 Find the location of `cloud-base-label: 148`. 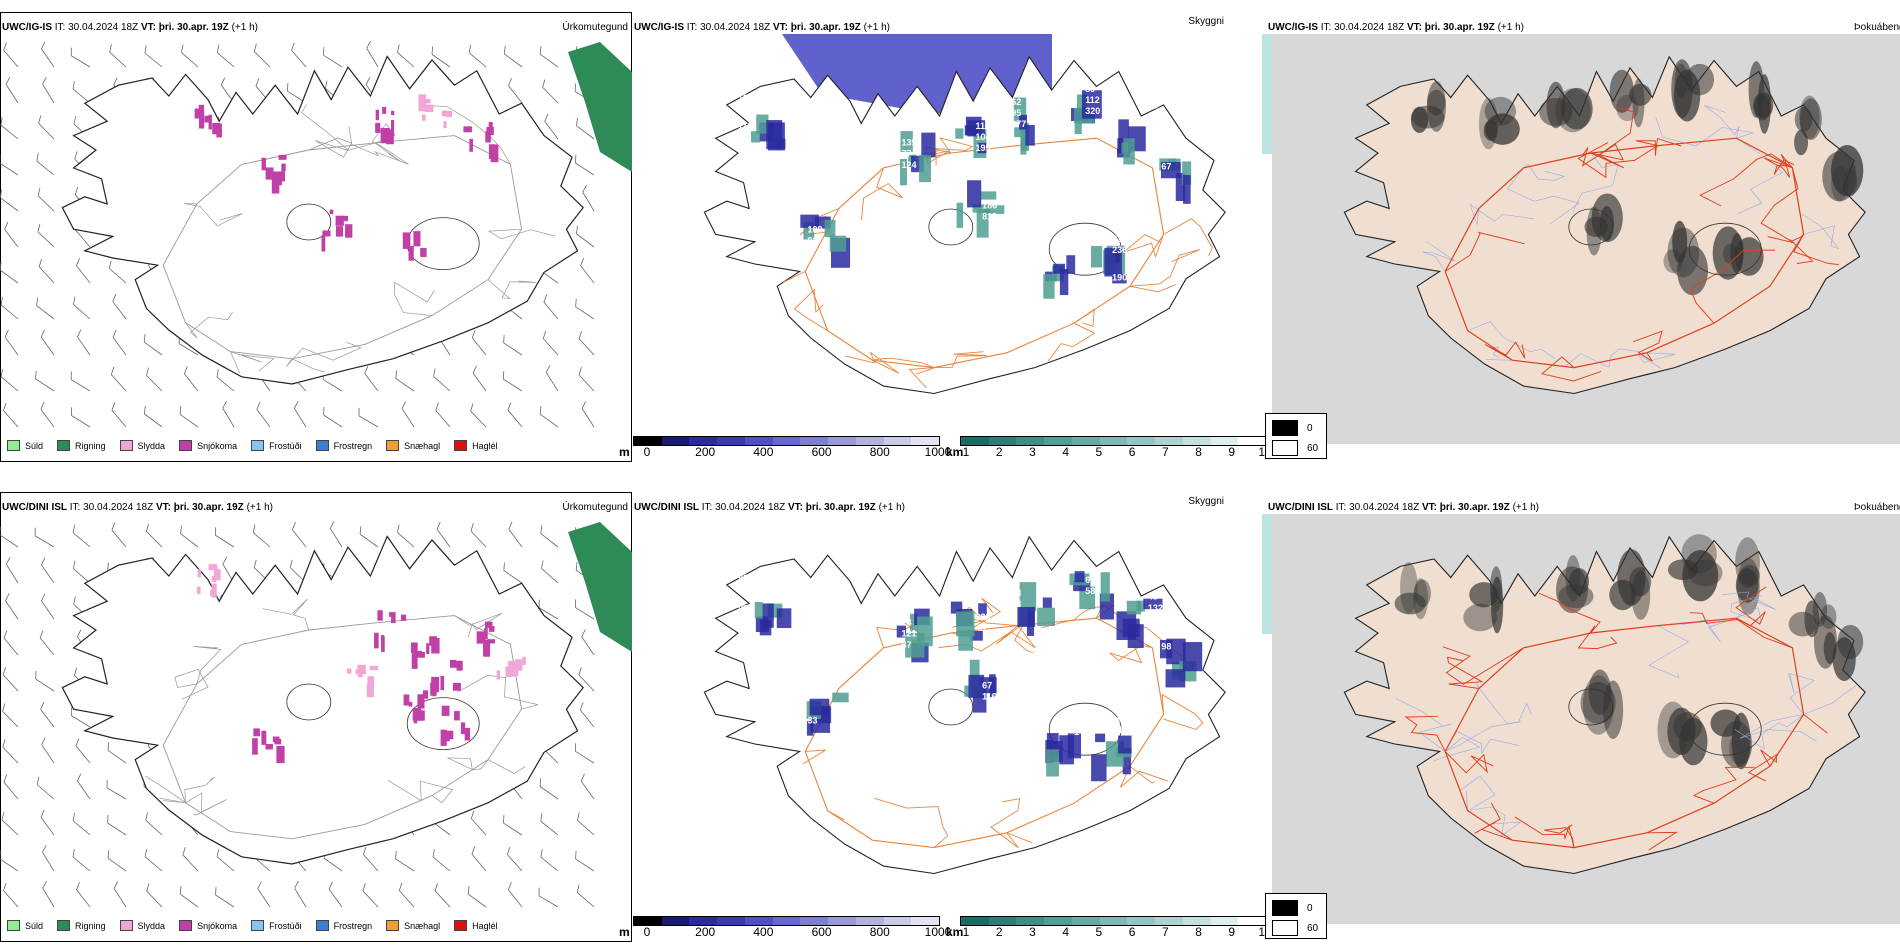

cloud-base-label: 148 is located at coordinates (1081, 291).